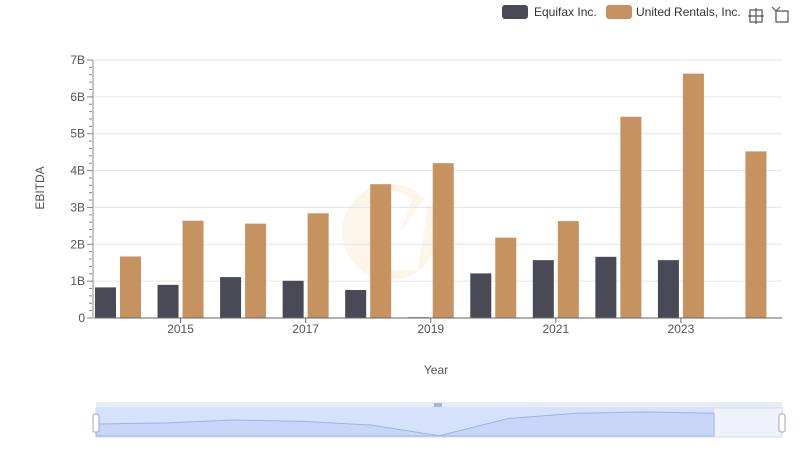 This screenshot has height=461, width=800. What do you see at coordinates (77, 134) in the screenshot?
I see `y-tick-label: 5B` at bounding box center [77, 134].